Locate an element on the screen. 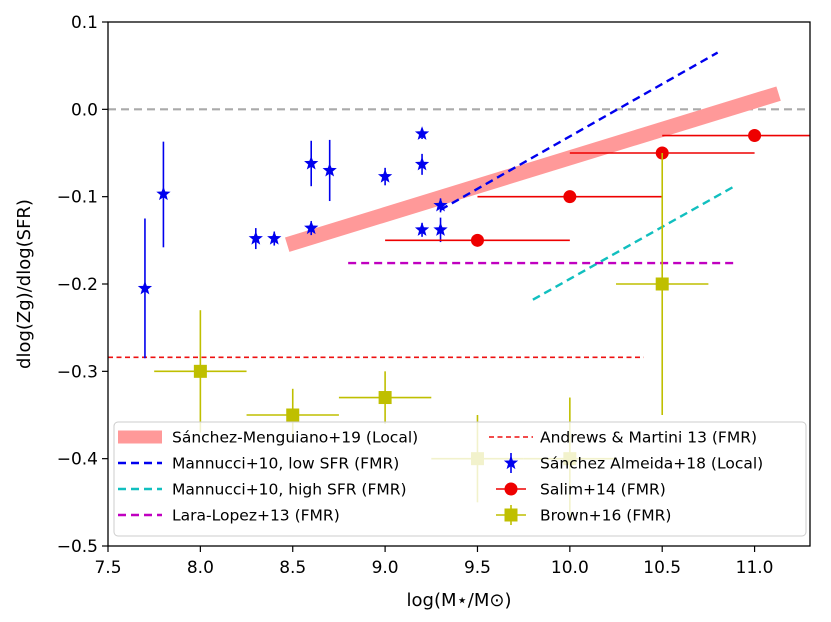 The height and width of the screenshot is (622, 831). x-tick-label: 8.5 is located at coordinates (292, 568).